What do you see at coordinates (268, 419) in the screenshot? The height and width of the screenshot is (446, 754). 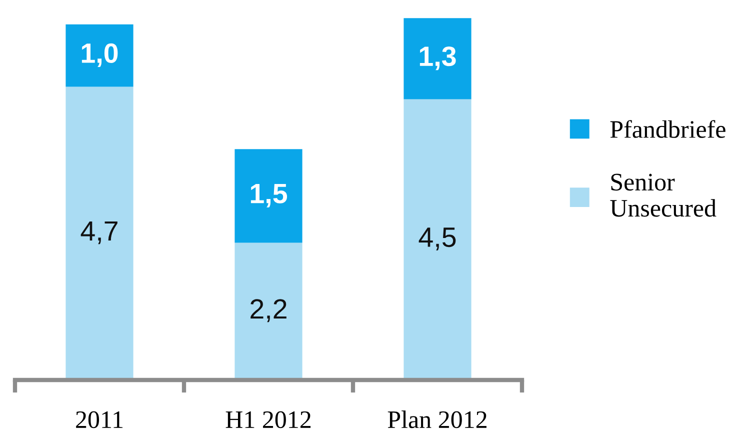 I see `x-tick-label: H1 2012` at bounding box center [268, 419].